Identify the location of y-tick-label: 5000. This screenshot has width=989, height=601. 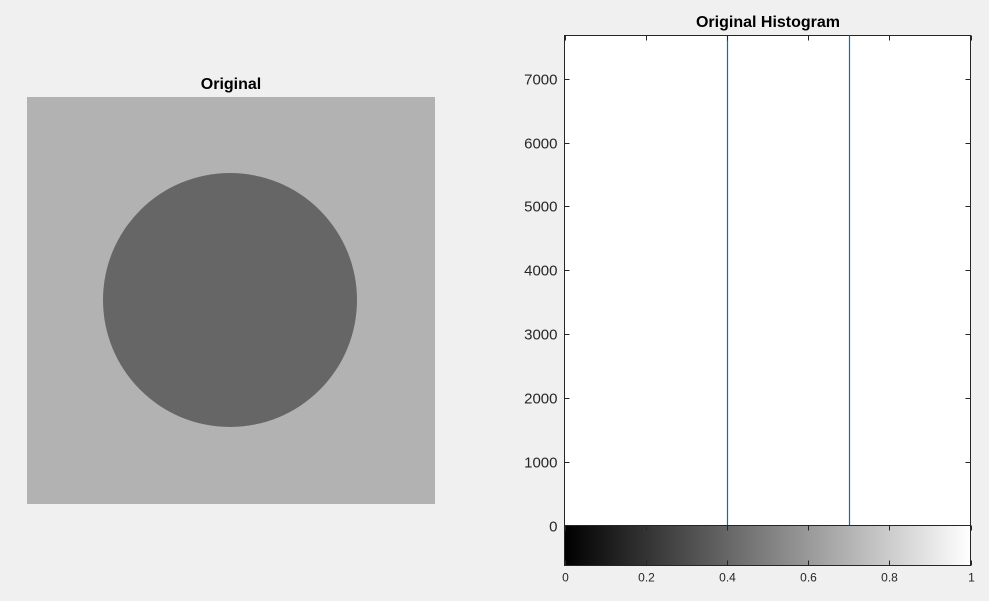
(540, 207).